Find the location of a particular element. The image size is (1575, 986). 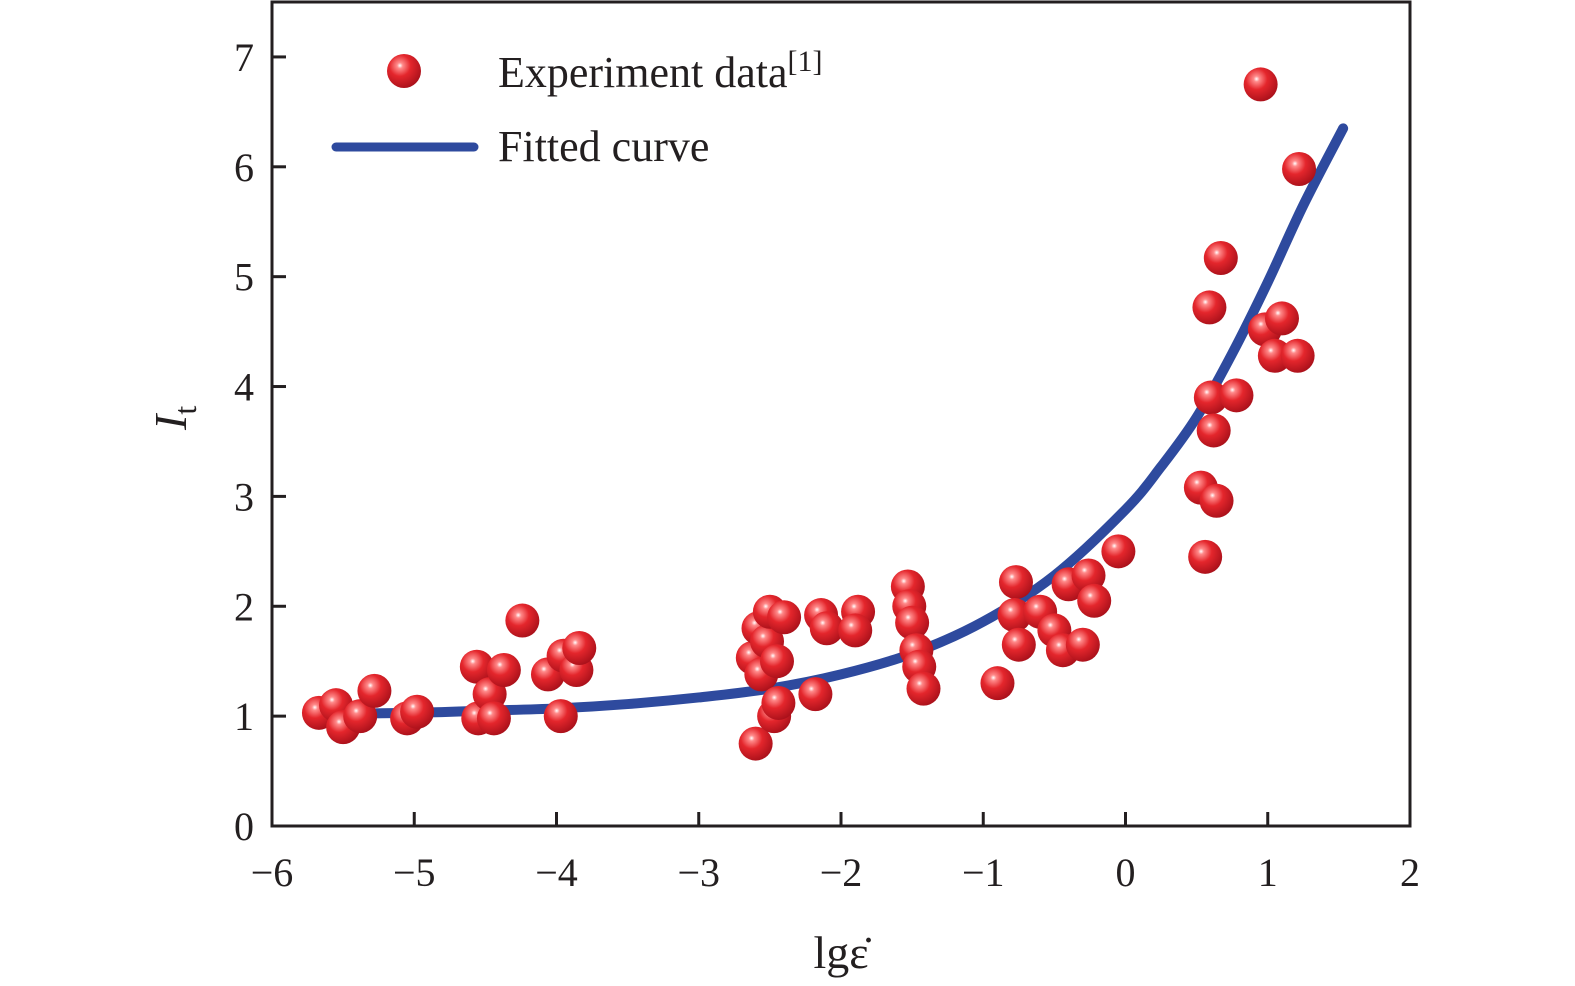

x-tick-label: −6 is located at coordinates (272, 872).